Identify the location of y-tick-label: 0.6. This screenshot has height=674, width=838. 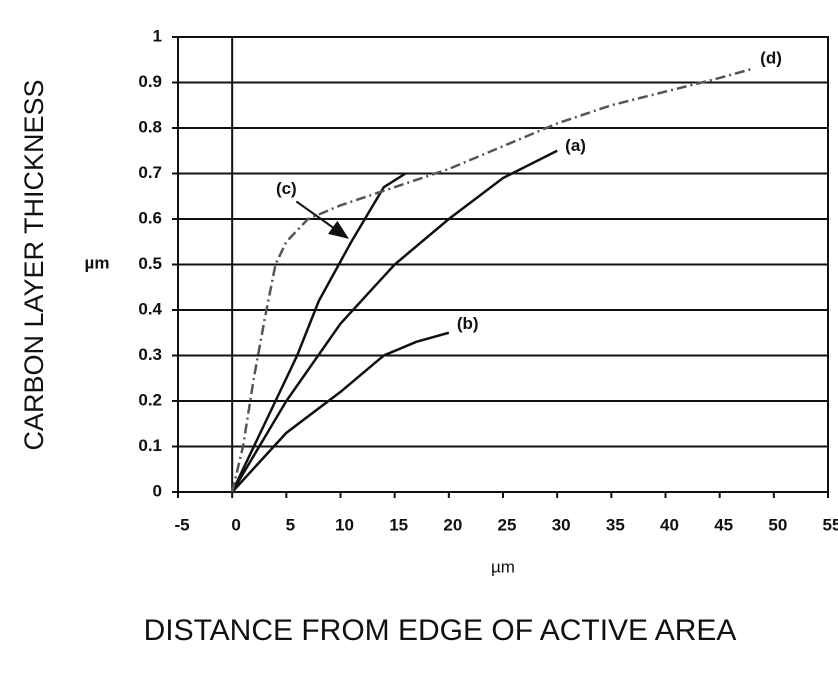
(150, 217).